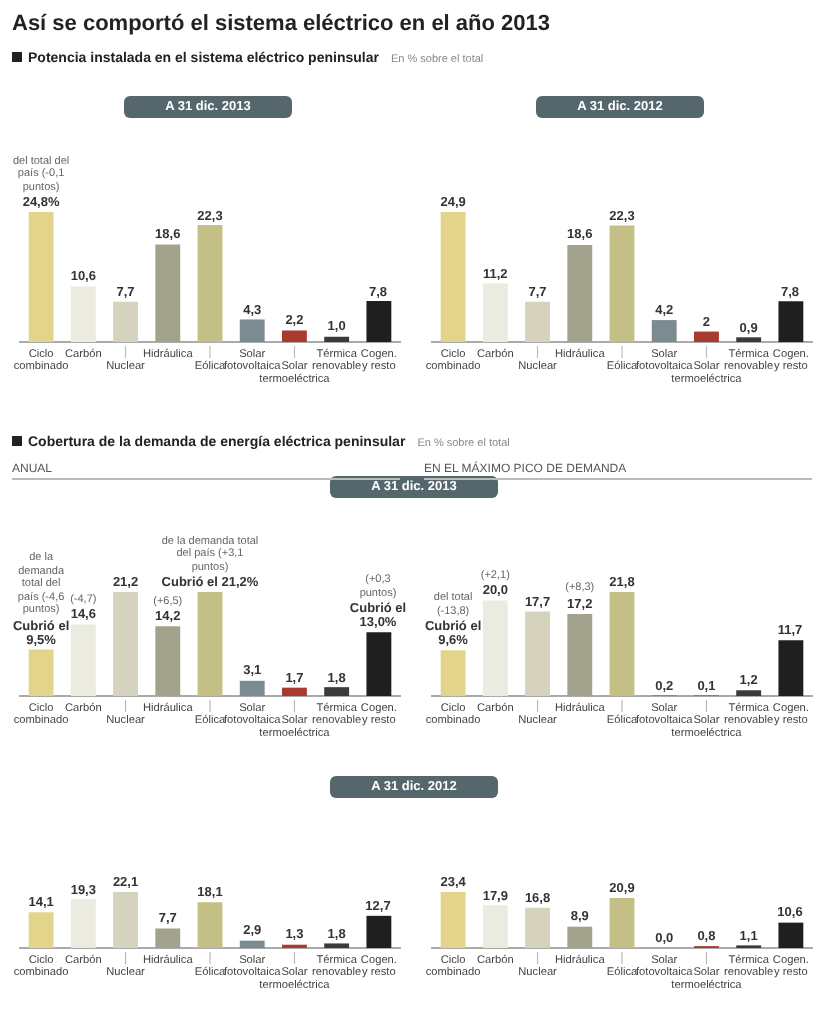 This screenshot has height=1036, width=828. I want to click on text: Así se comportó el sistema eléctrico en el año 2013, so click(281, 24).